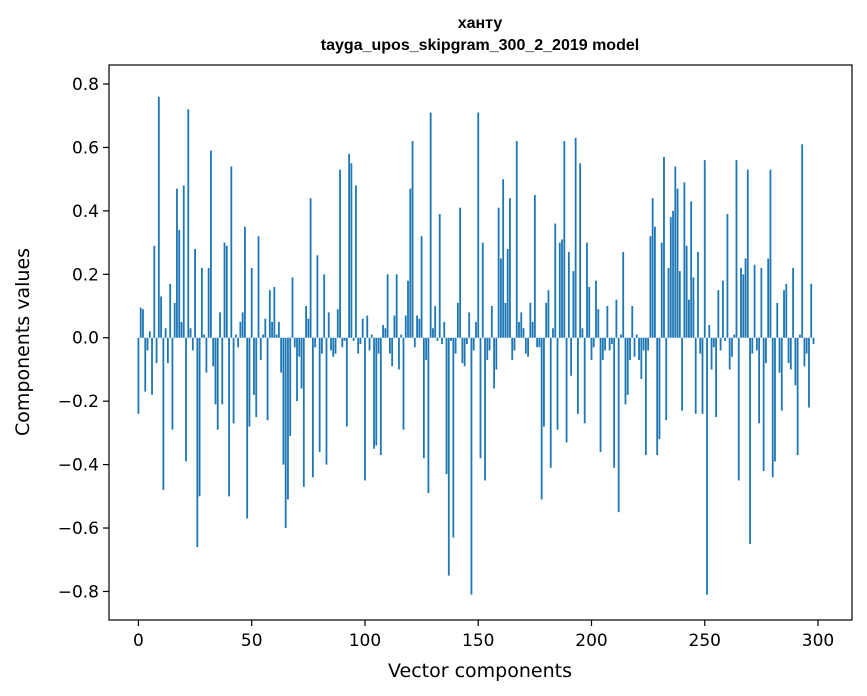  What do you see at coordinates (483, 635) in the screenshot?
I see `x-axis-ticks: 0 50 100 150 200 250 300` at bounding box center [483, 635].